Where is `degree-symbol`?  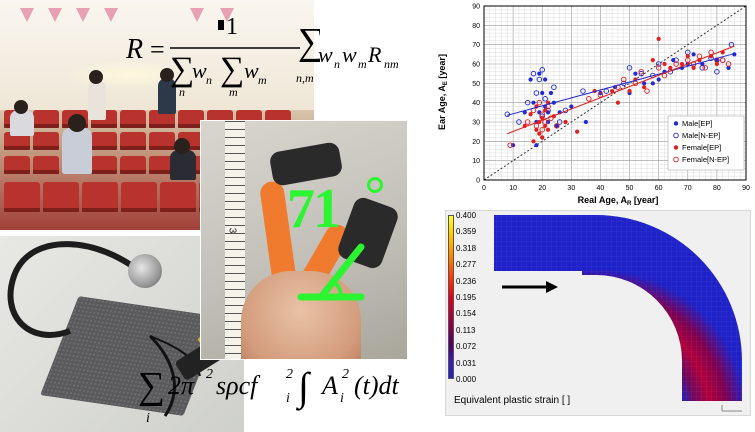 degree-symbol is located at coordinates (375, 185).